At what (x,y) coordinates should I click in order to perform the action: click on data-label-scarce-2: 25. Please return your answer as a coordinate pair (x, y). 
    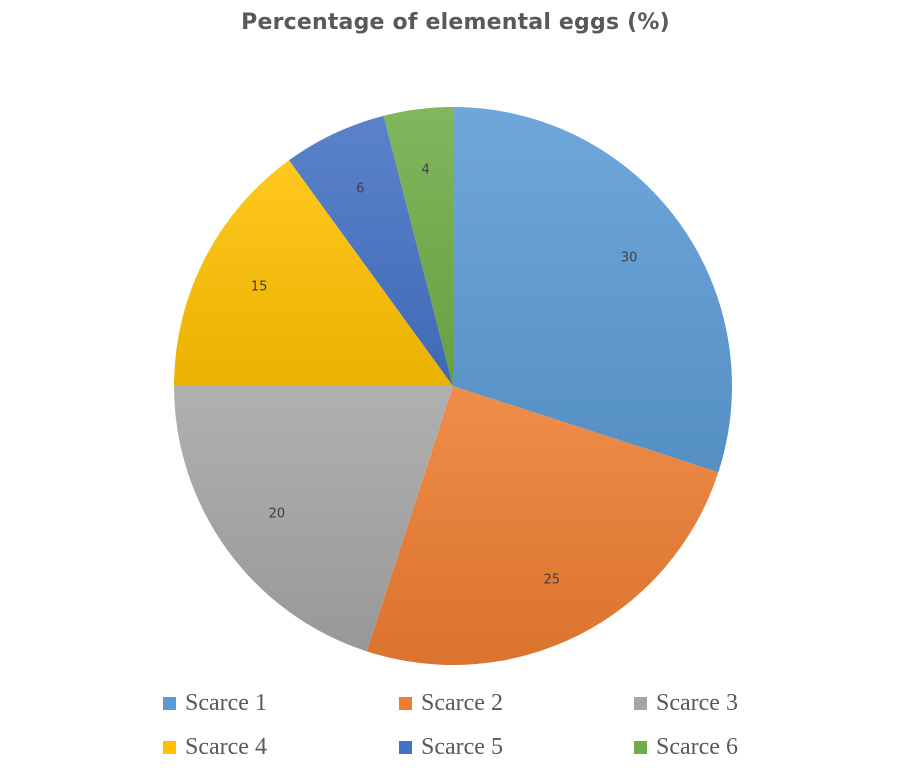
    Looking at the image, I should click on (552, 579).